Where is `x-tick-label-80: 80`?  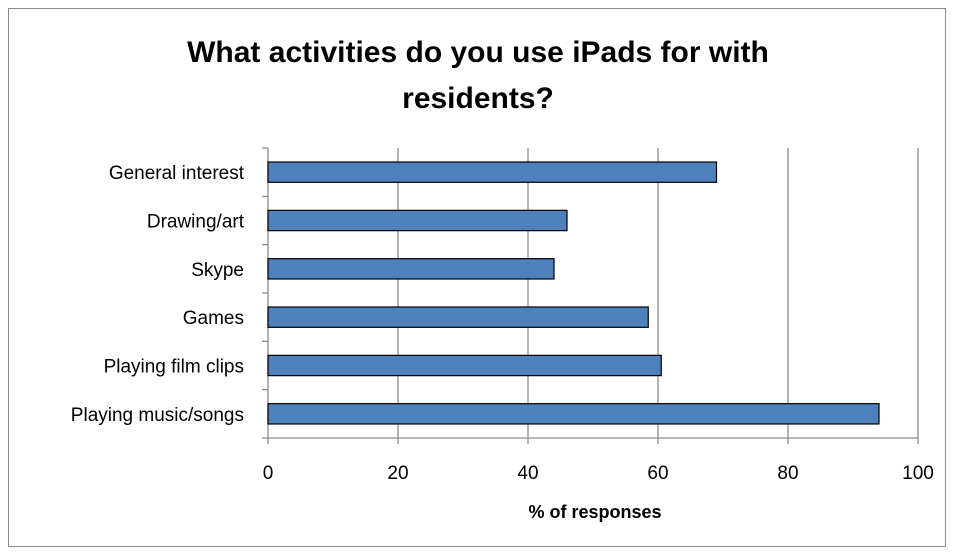
x-tick-label-80: 80 is located at coordinates (787, 473).